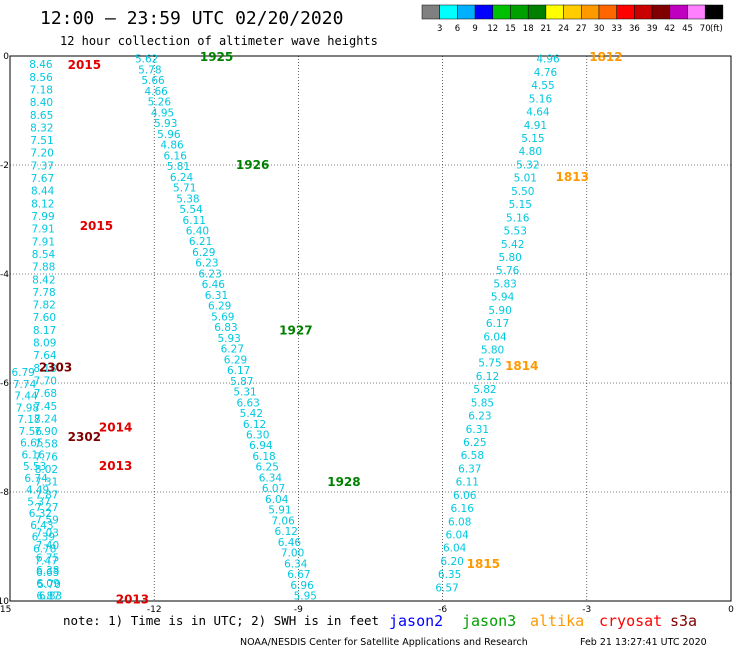 The image size is (740, 650). I want to click on wave-height-value: 6.39, so click(43, 538).